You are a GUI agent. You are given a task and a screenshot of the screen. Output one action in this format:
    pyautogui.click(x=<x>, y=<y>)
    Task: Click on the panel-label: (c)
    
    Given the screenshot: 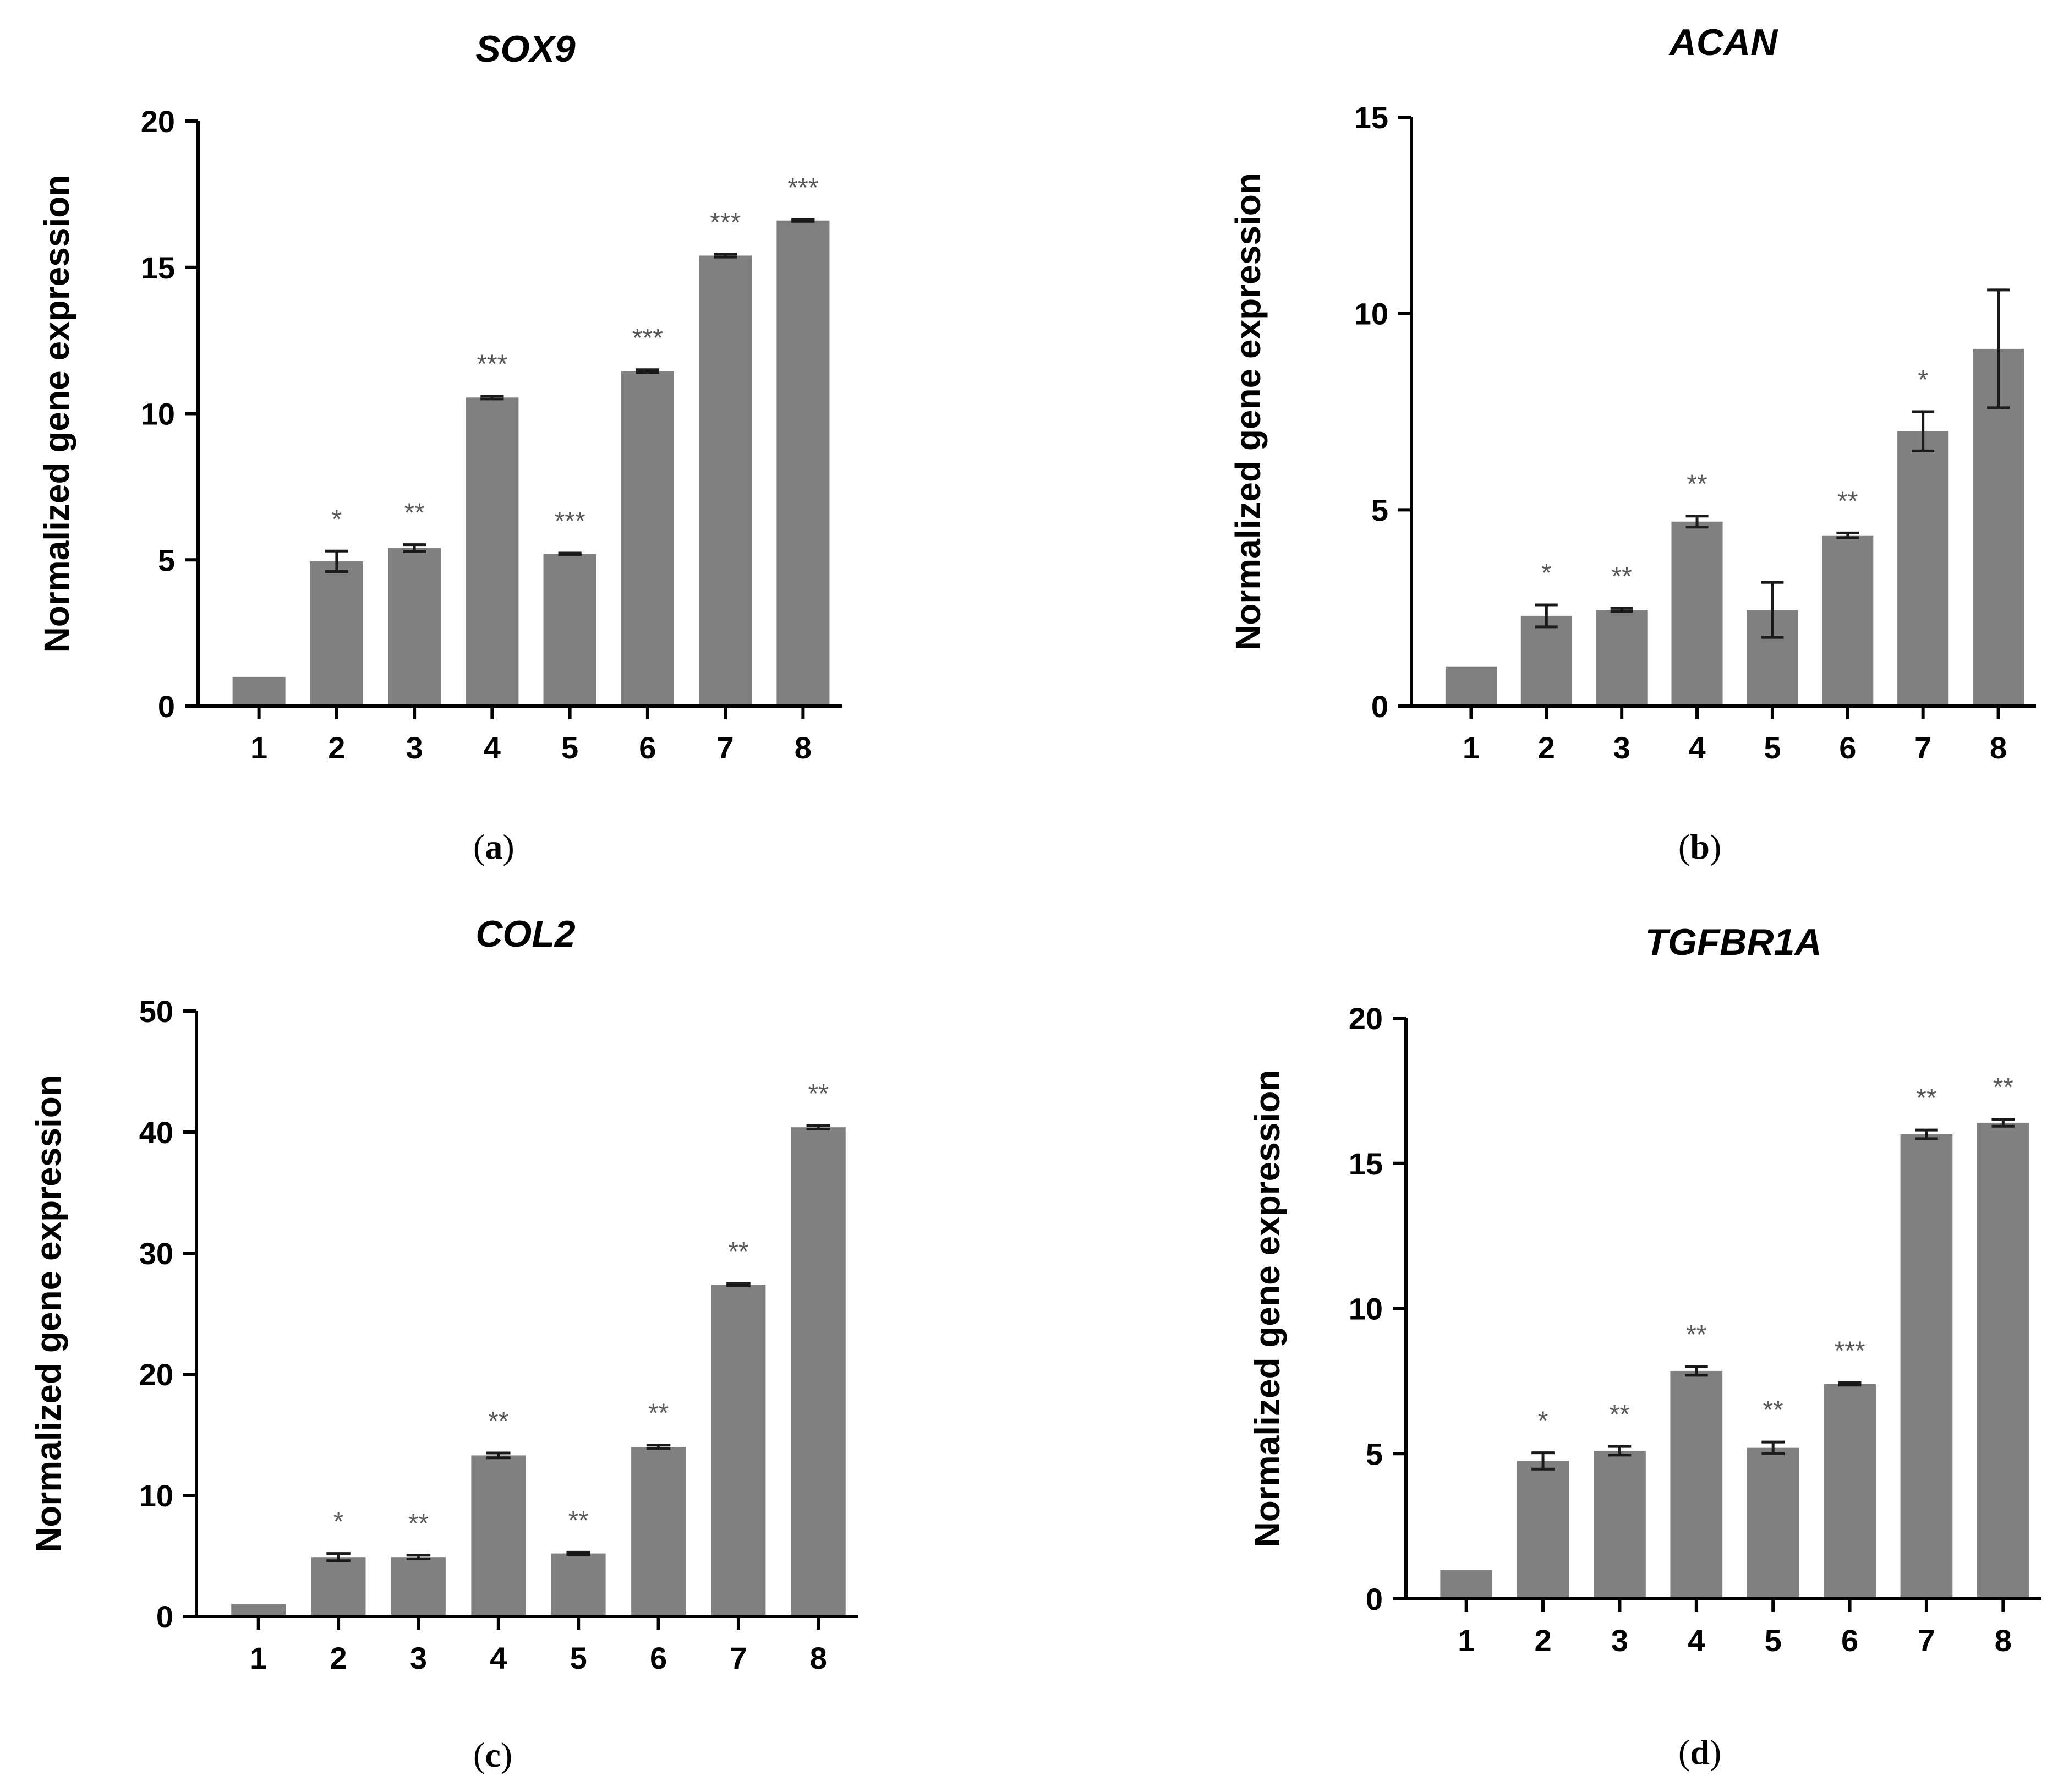 What is the action you would take?
    pyautogui.click(x=492, y=1755)
    